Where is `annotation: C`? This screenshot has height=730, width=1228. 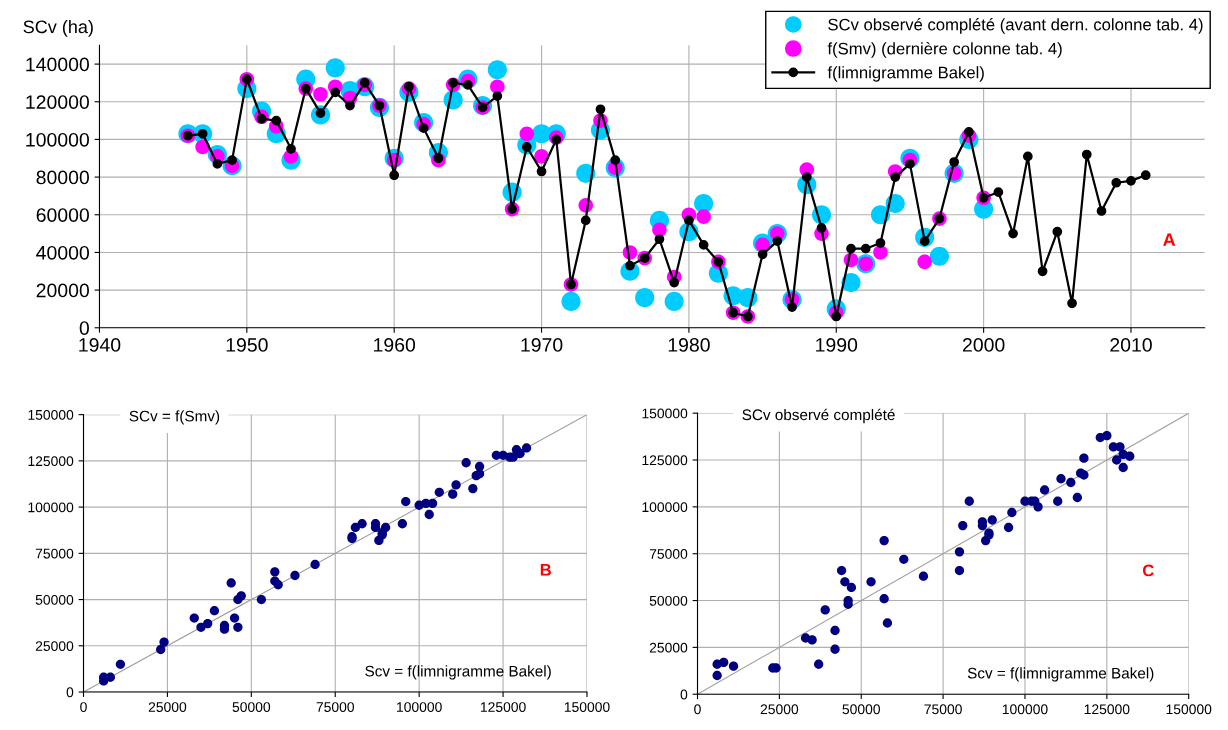 annotation: C is located at coordinates (1148, 570).